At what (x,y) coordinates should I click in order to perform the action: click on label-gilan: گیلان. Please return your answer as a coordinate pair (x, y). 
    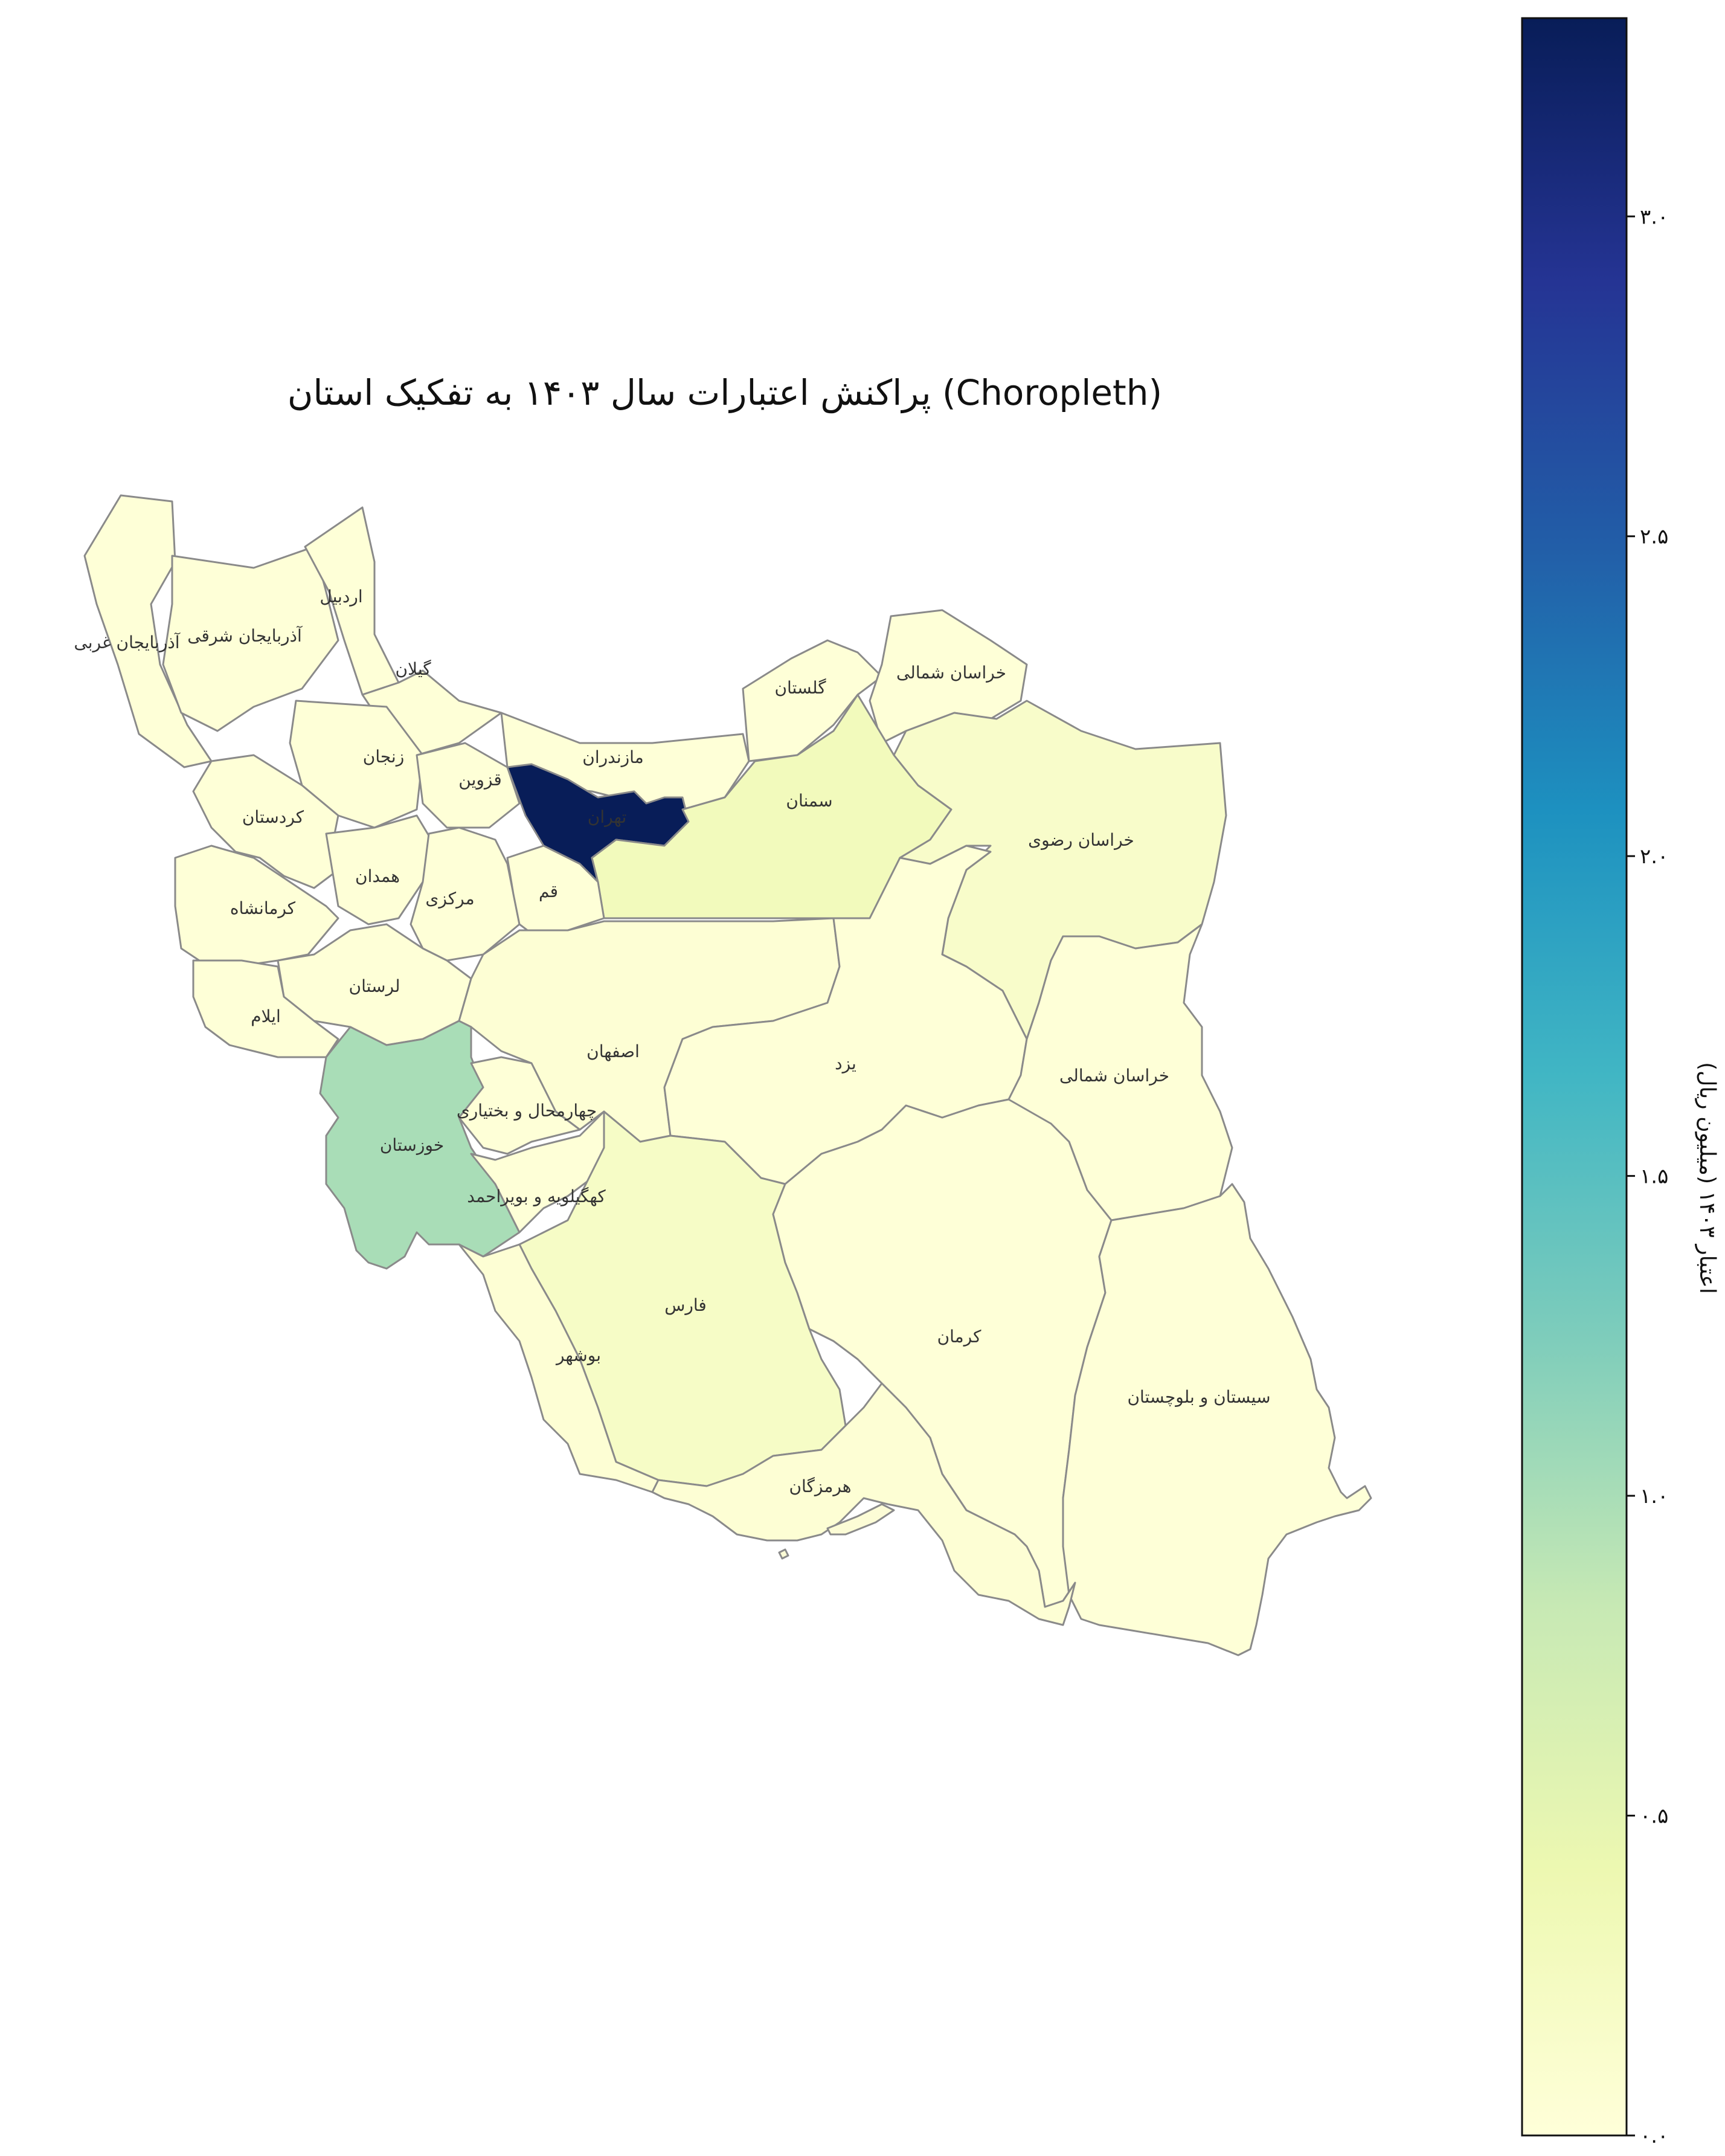
    Looking at the image, I should click on (413, 669).